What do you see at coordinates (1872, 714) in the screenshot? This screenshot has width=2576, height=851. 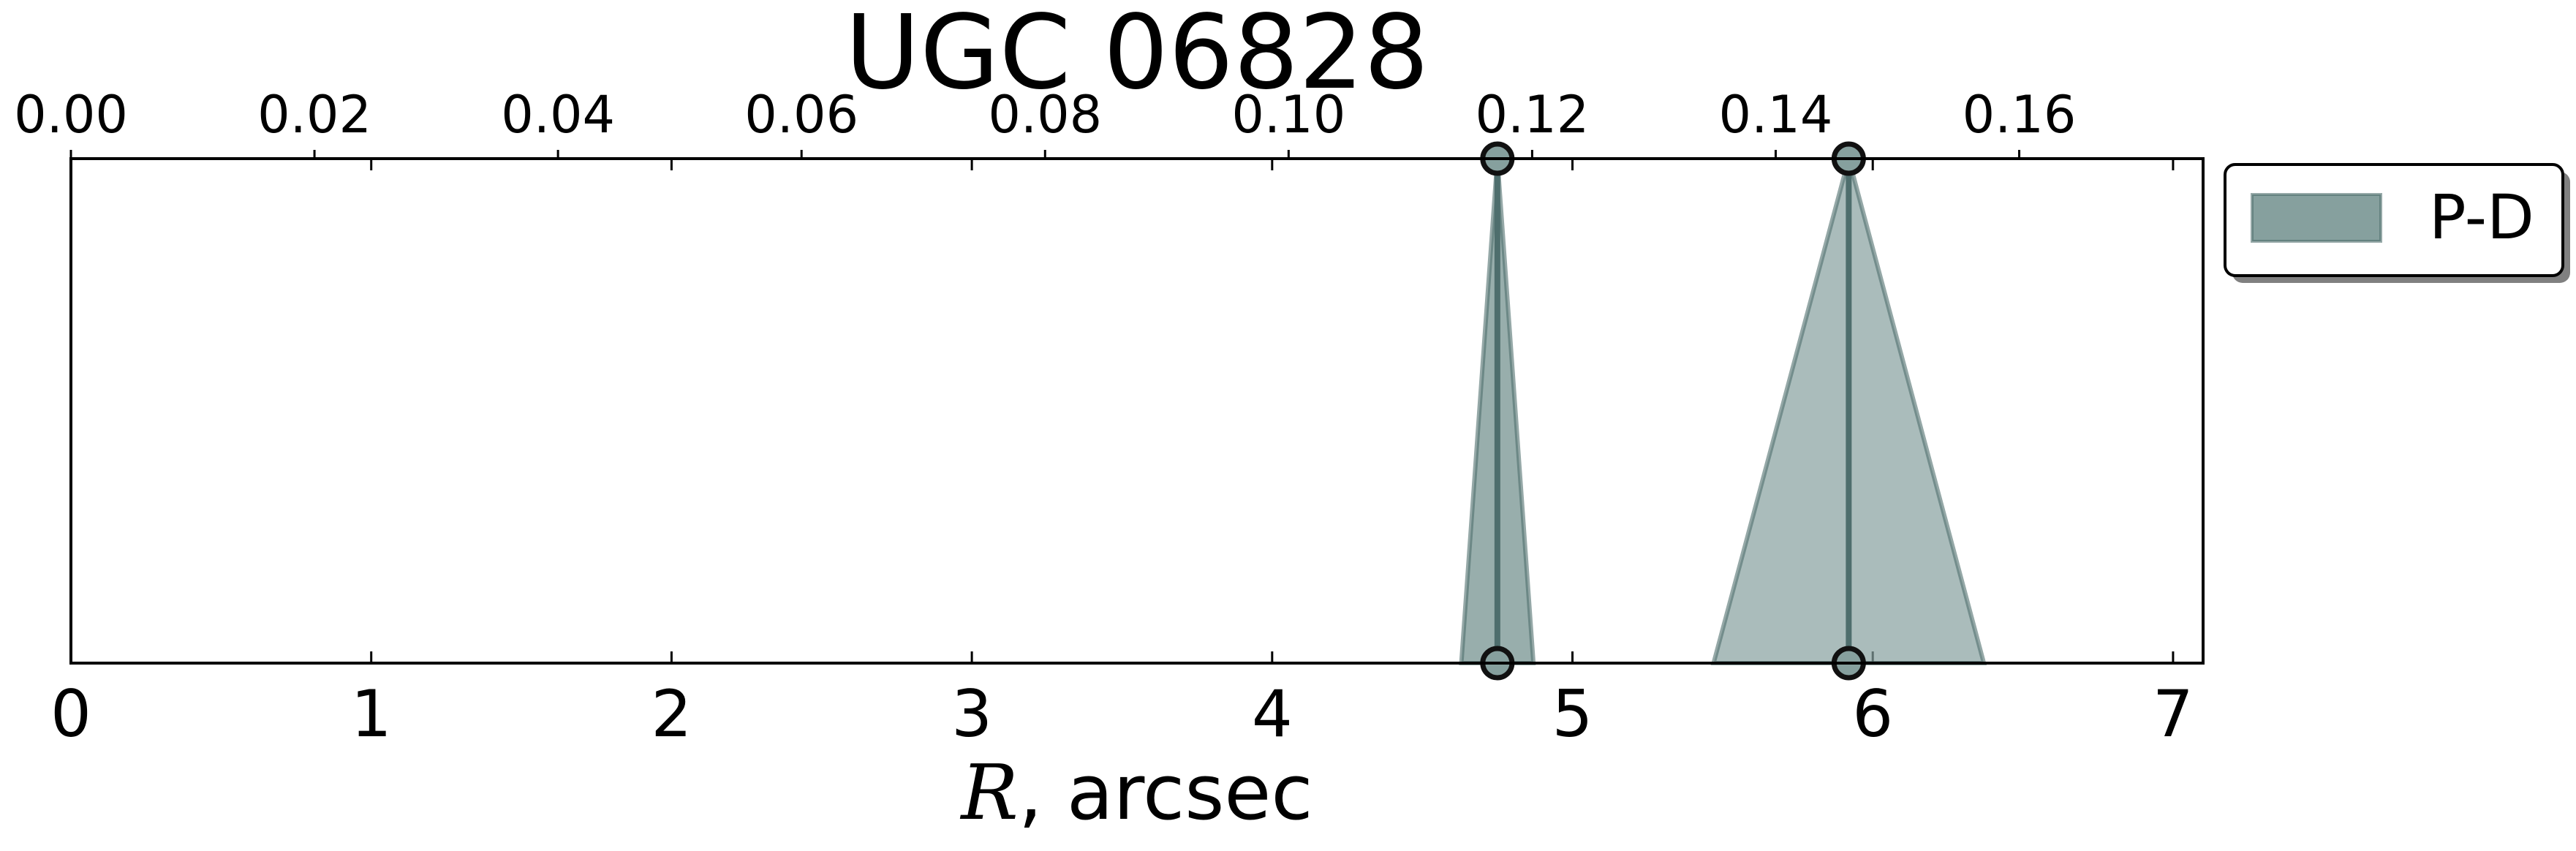 I see `bottom-tick-label: 6` at bounding box center [1872, 714].